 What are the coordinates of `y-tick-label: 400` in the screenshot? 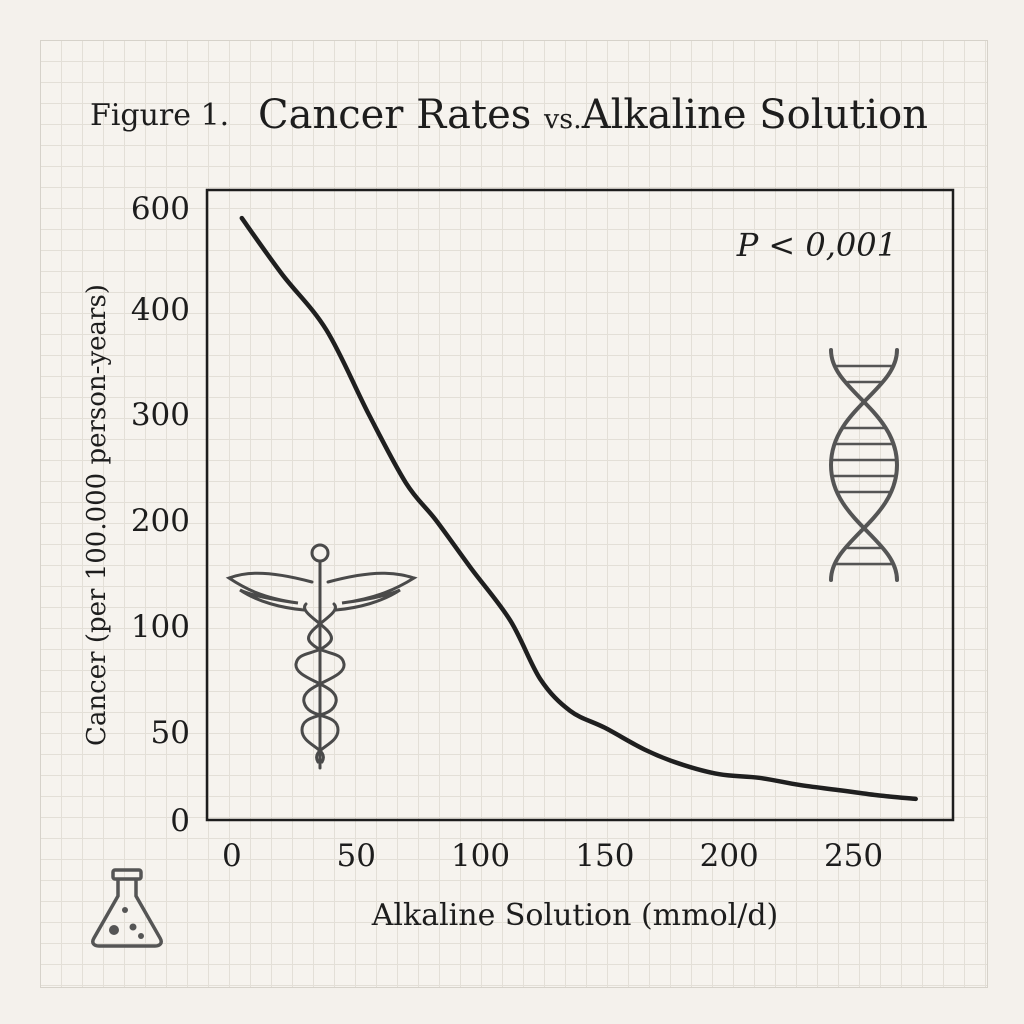 It's located at (160, 310).